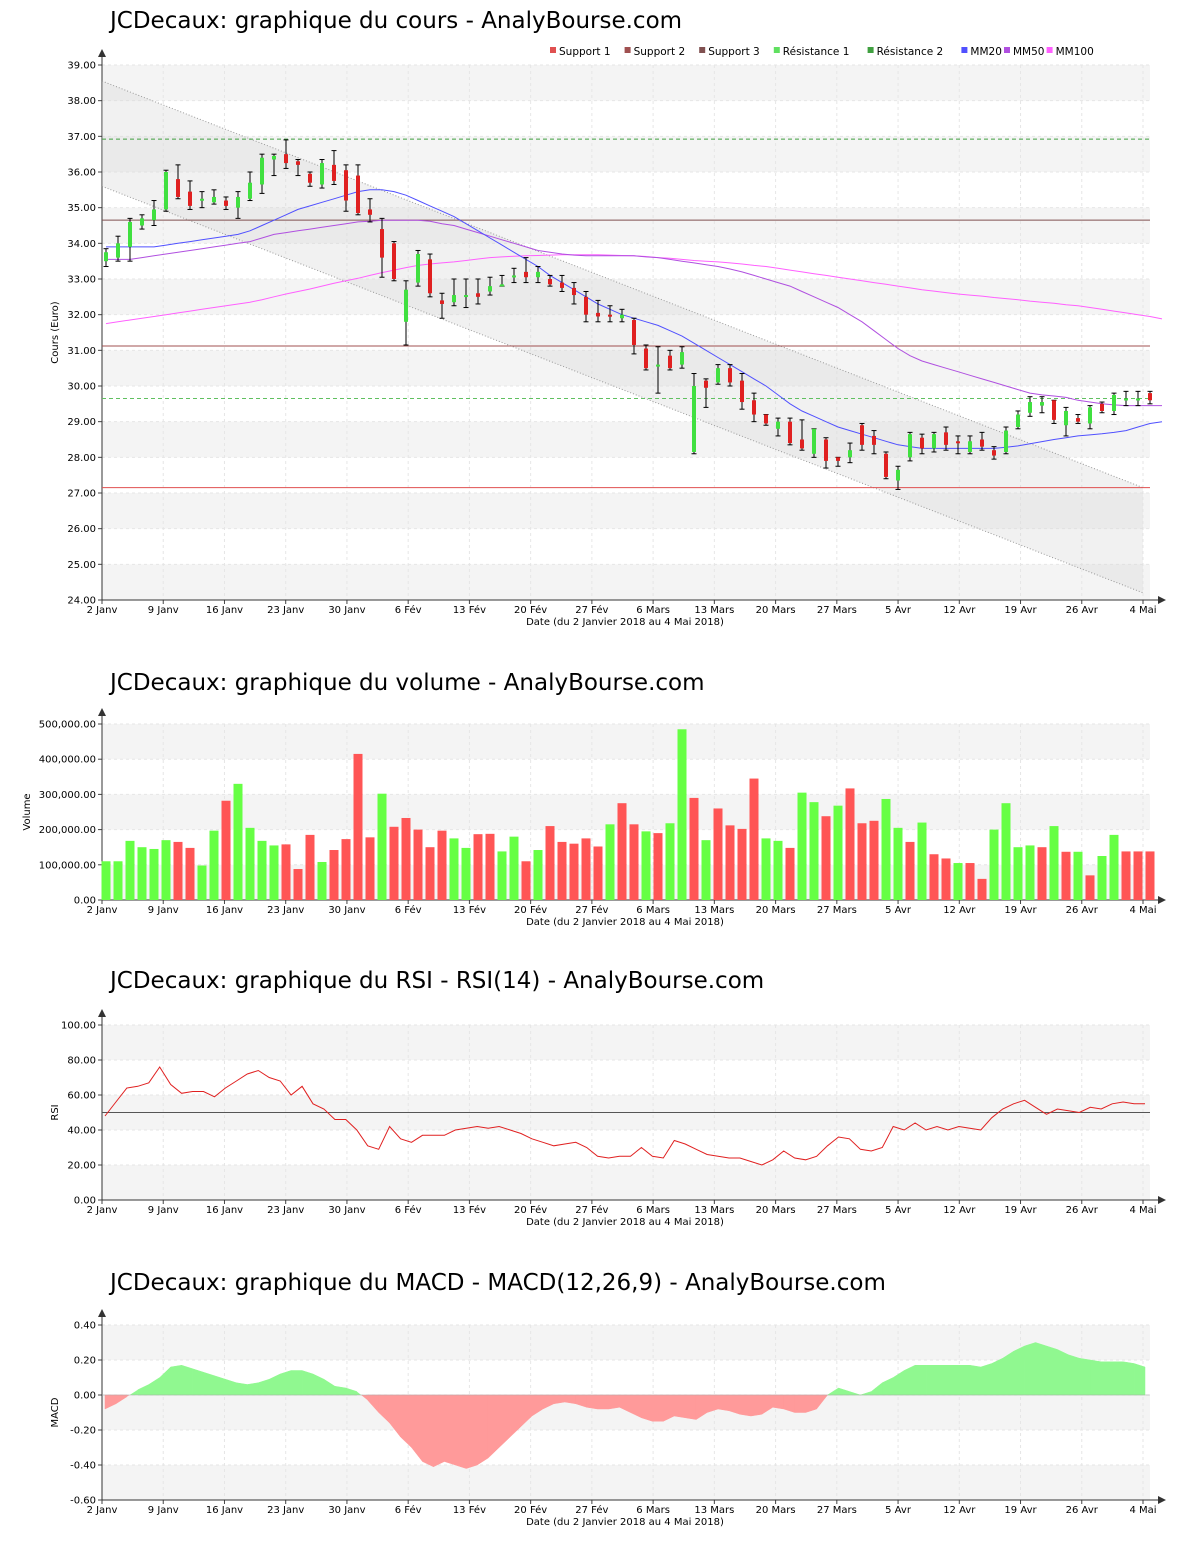 This screenshot has height=1550, width=1200. What do you see at coordinates (408, 610) in the screenshot?
I see `price-x-tick-label: 6 Fév` at bounding box center [408, 610].